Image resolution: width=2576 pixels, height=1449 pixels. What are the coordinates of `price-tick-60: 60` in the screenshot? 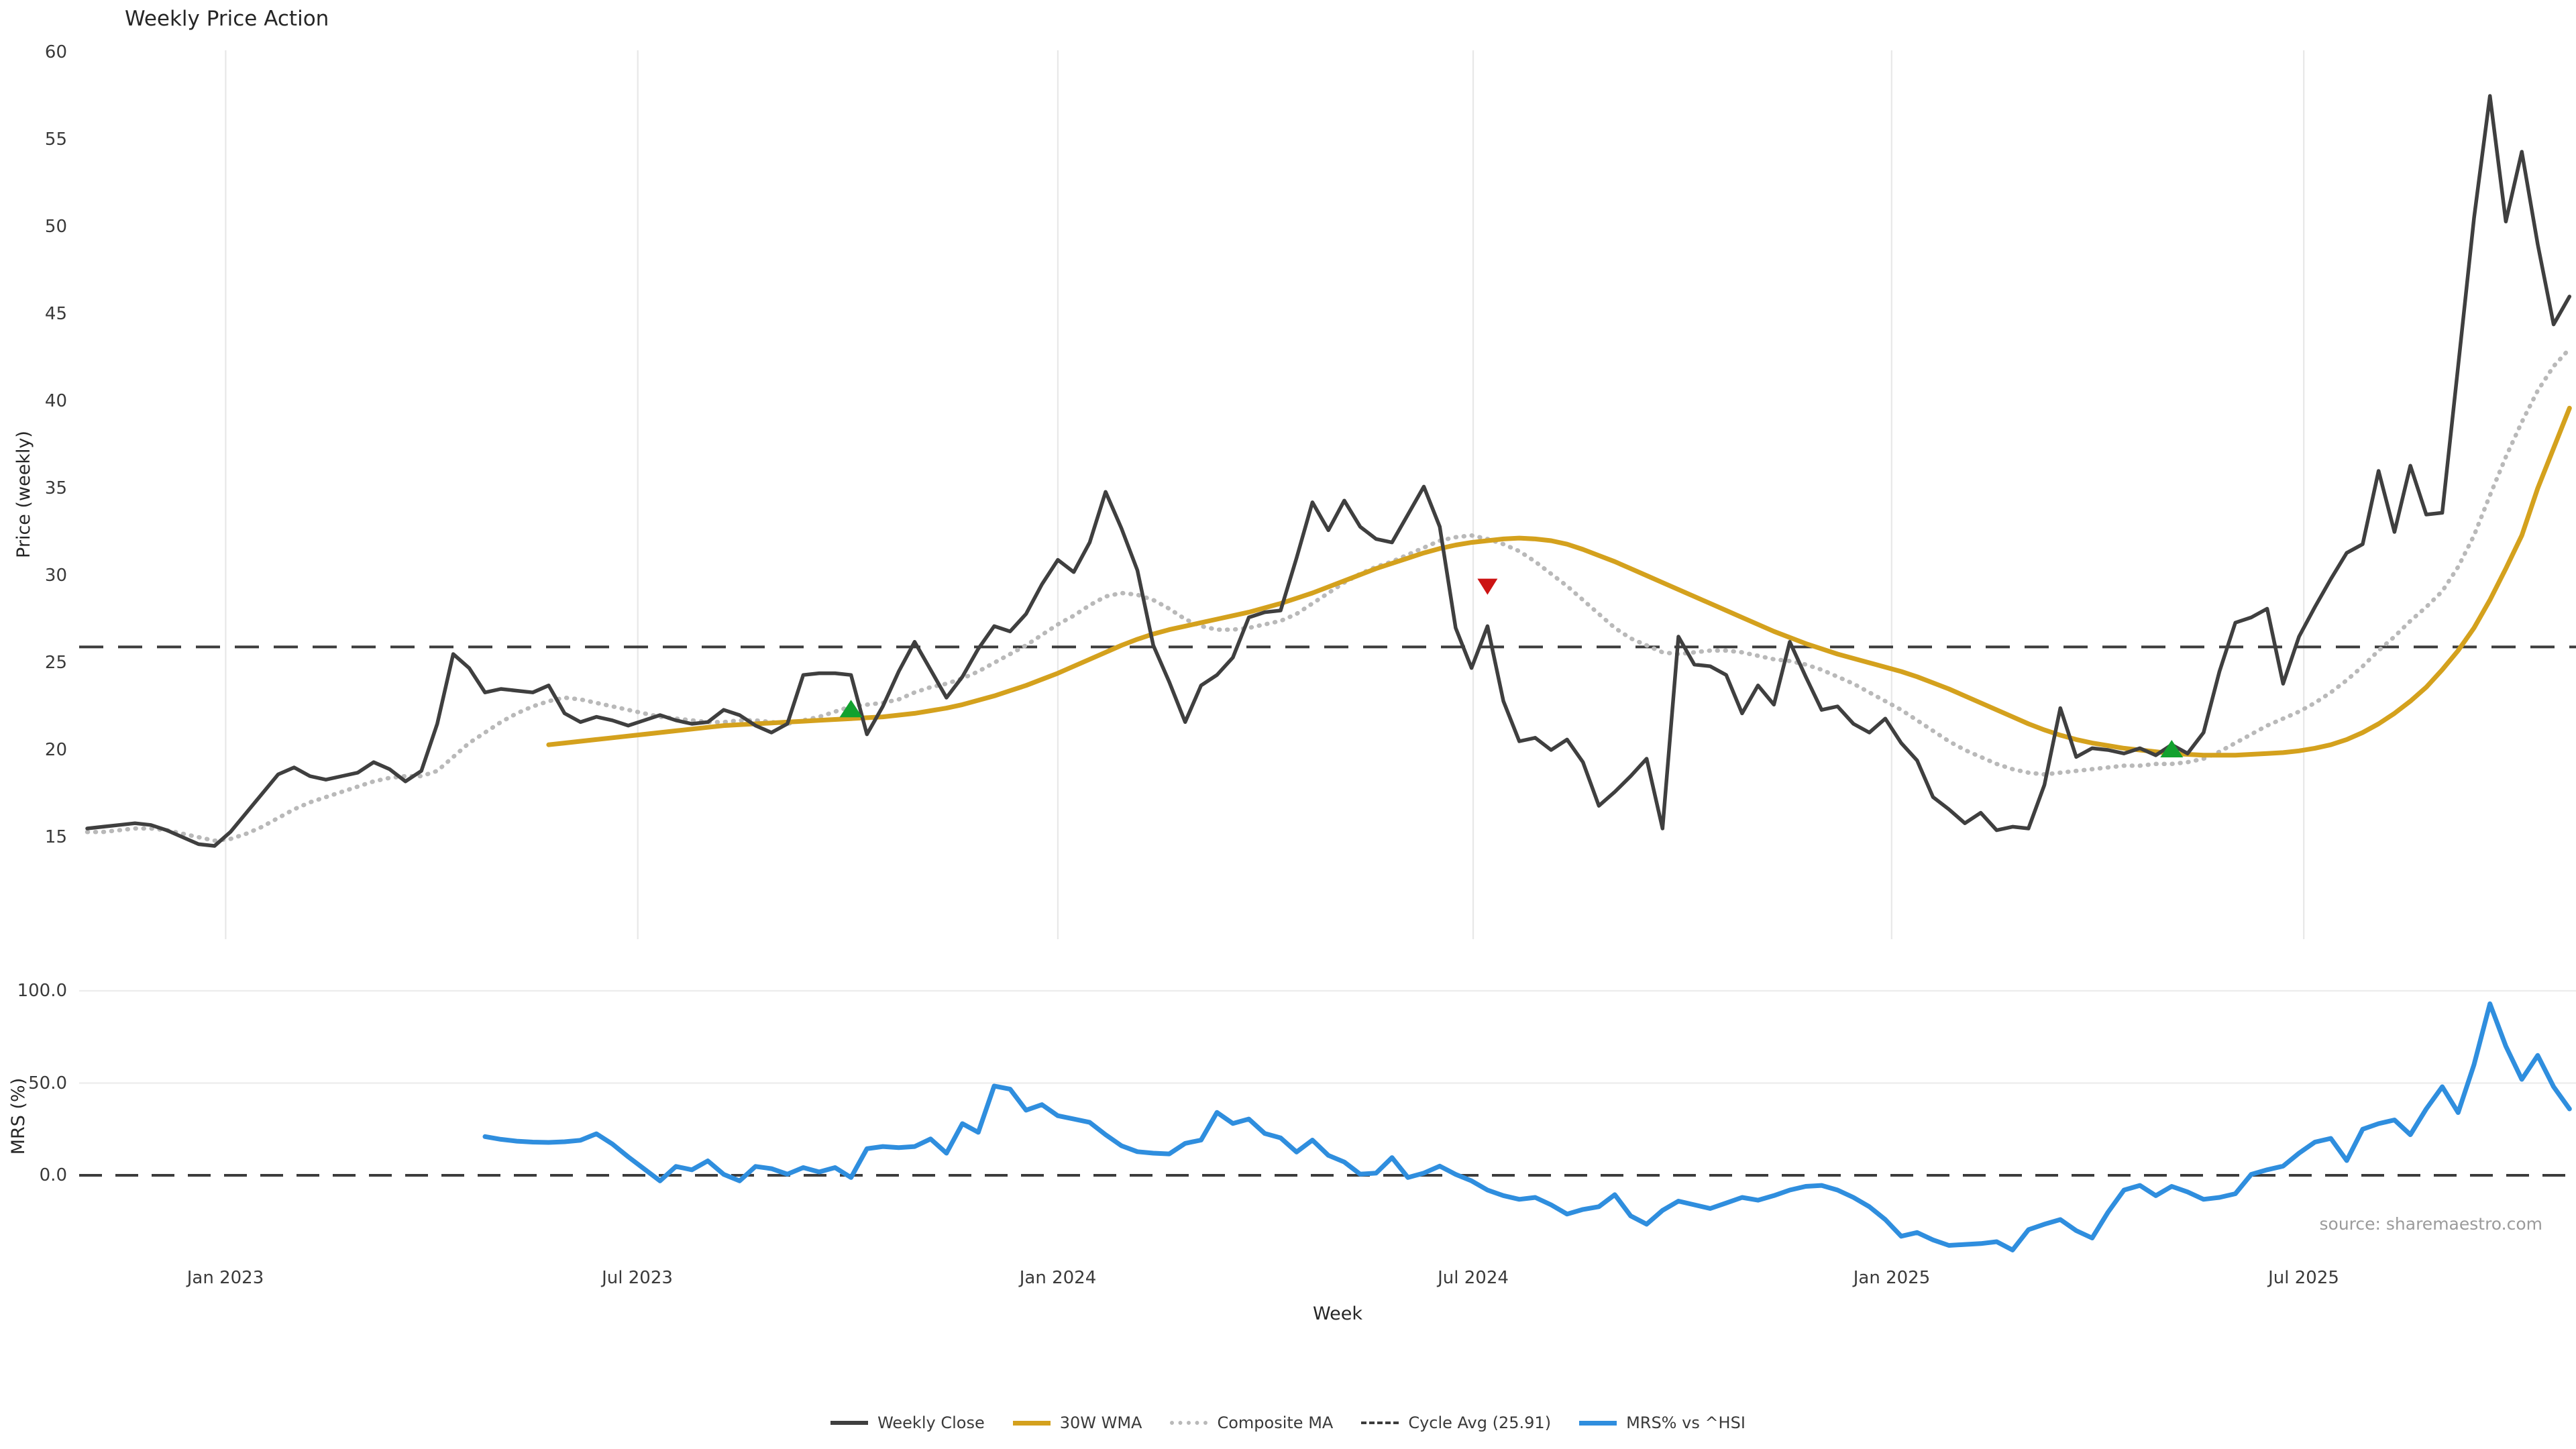 It's located at (55, 52).